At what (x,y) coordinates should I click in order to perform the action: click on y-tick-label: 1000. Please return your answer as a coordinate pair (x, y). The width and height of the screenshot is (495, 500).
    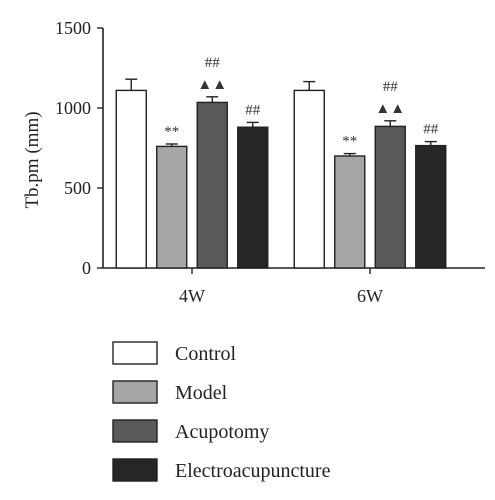
    Looking at the image, I should click on (73, 108).